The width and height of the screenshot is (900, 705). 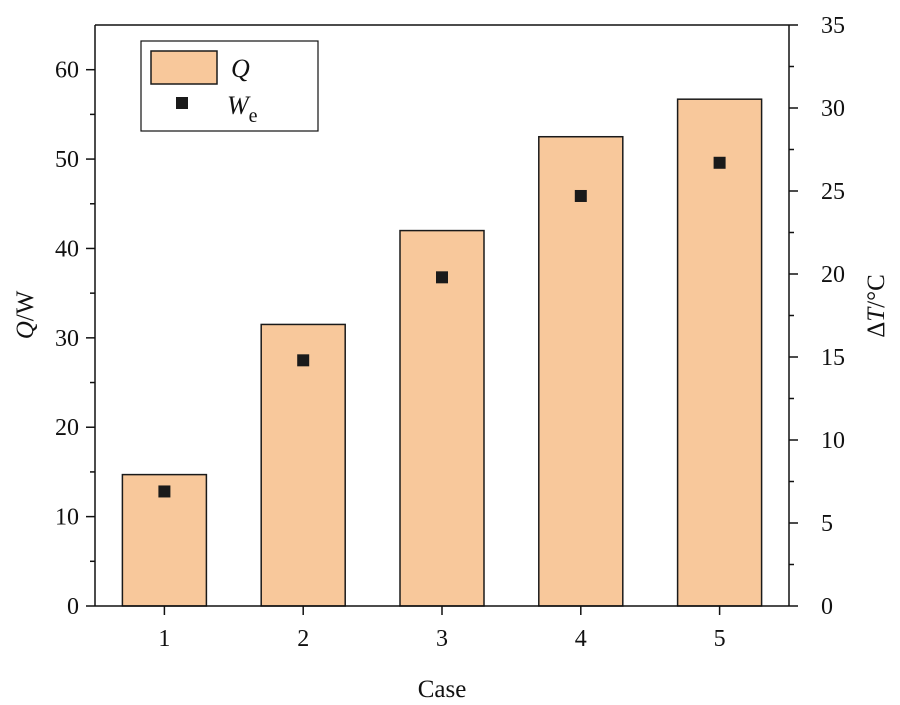 I want to click on legend-label-we-symbol: W, so click(x=239, y=105).